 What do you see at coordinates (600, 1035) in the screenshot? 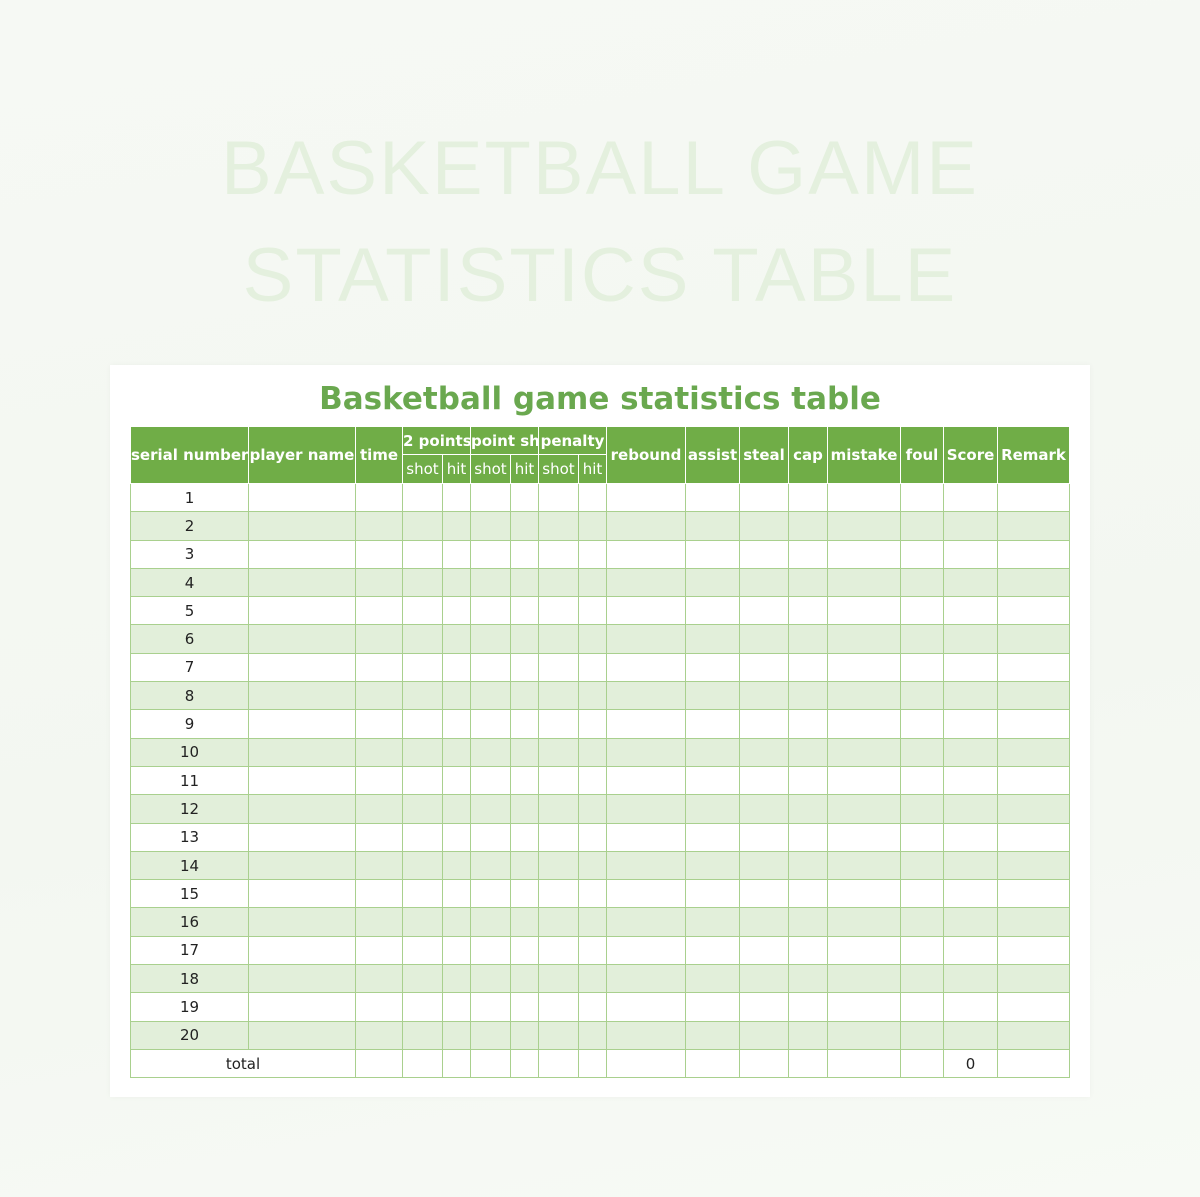
I see `data-row: 20` at bounding box center [600, 1035].